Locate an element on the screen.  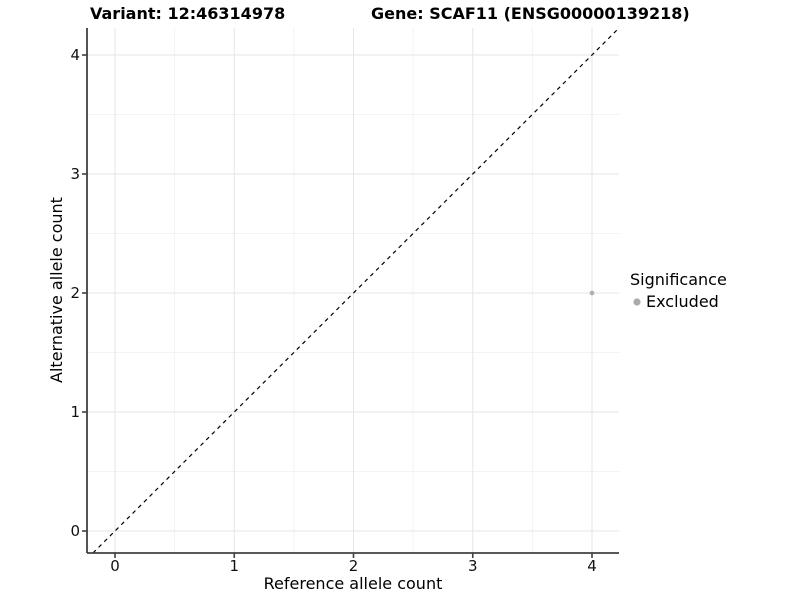
legend-dot is located at coordinates (637, 302).